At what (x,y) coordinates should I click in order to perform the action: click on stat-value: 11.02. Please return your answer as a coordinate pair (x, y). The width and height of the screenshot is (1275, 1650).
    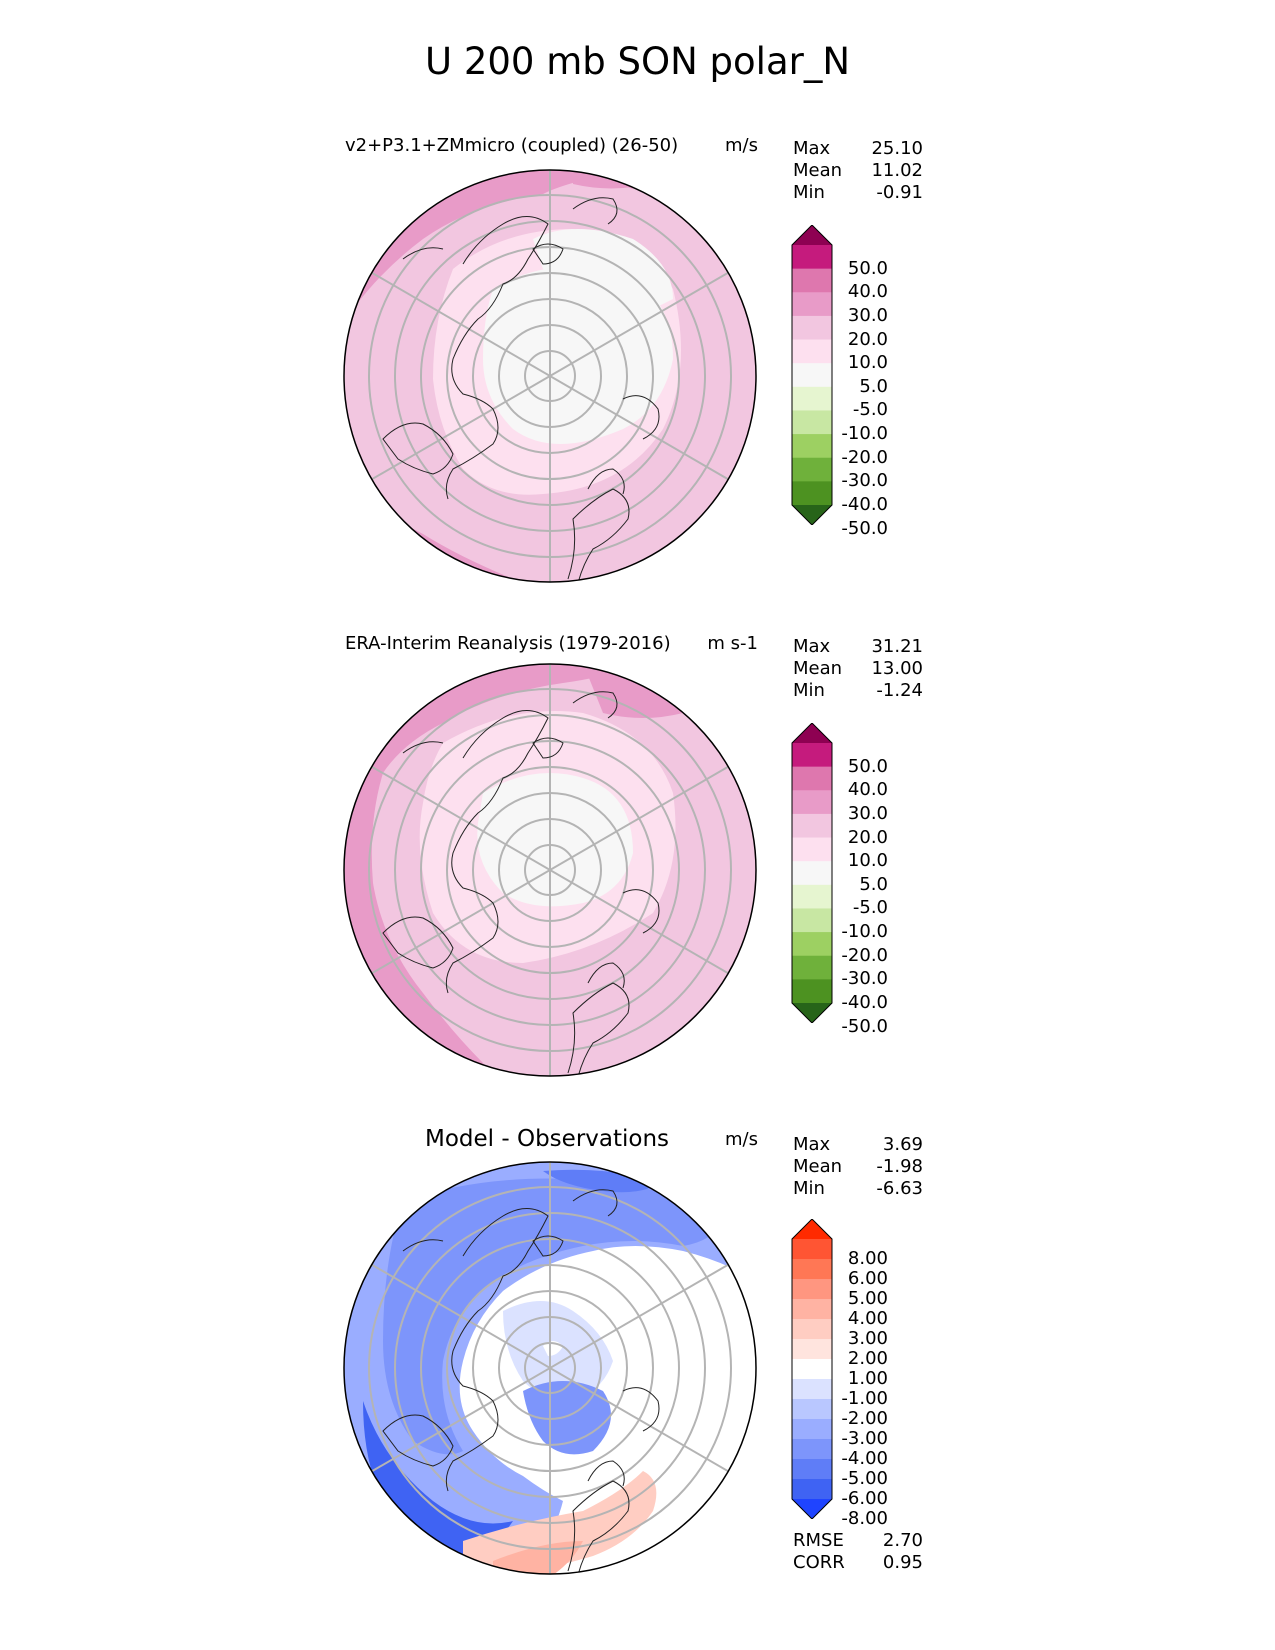
    Looking at the image, I should click on (897, 170).